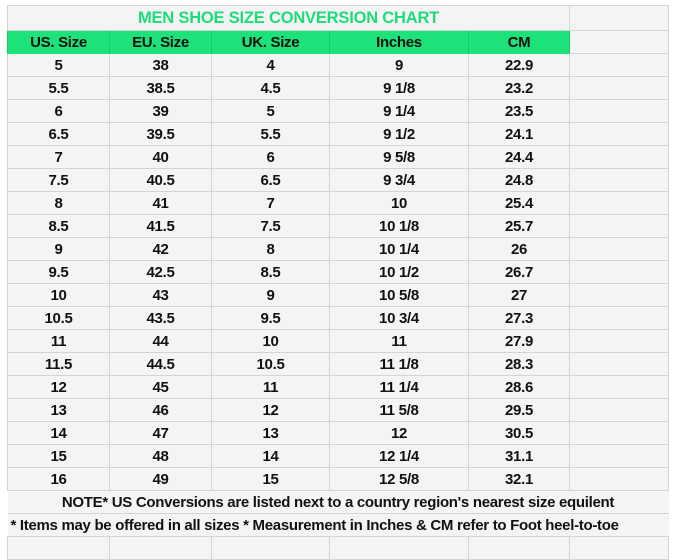 The image size is (676, 560). What do you see at coordinates (160, 249) in the screenshot?
I see `table-cell: 42` at bounding box center [160, 249].